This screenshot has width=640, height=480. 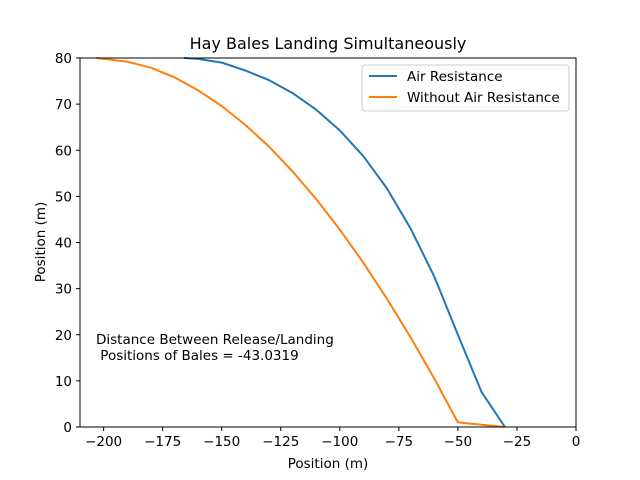 I want to click on legend: Air Resistance Without Air Resistance, so click(x=465, y=88).